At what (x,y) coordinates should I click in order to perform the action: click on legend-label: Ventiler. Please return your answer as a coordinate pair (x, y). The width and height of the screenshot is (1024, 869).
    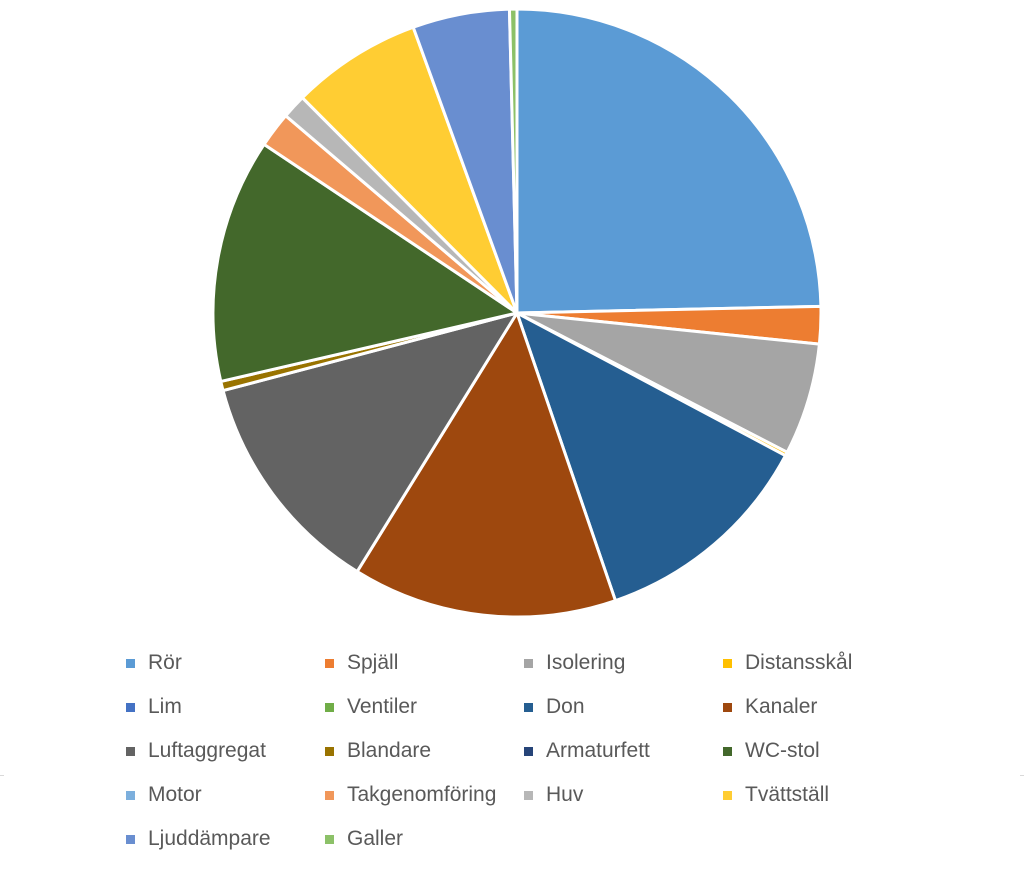
    Looking at the image, I should click on (382, 706).